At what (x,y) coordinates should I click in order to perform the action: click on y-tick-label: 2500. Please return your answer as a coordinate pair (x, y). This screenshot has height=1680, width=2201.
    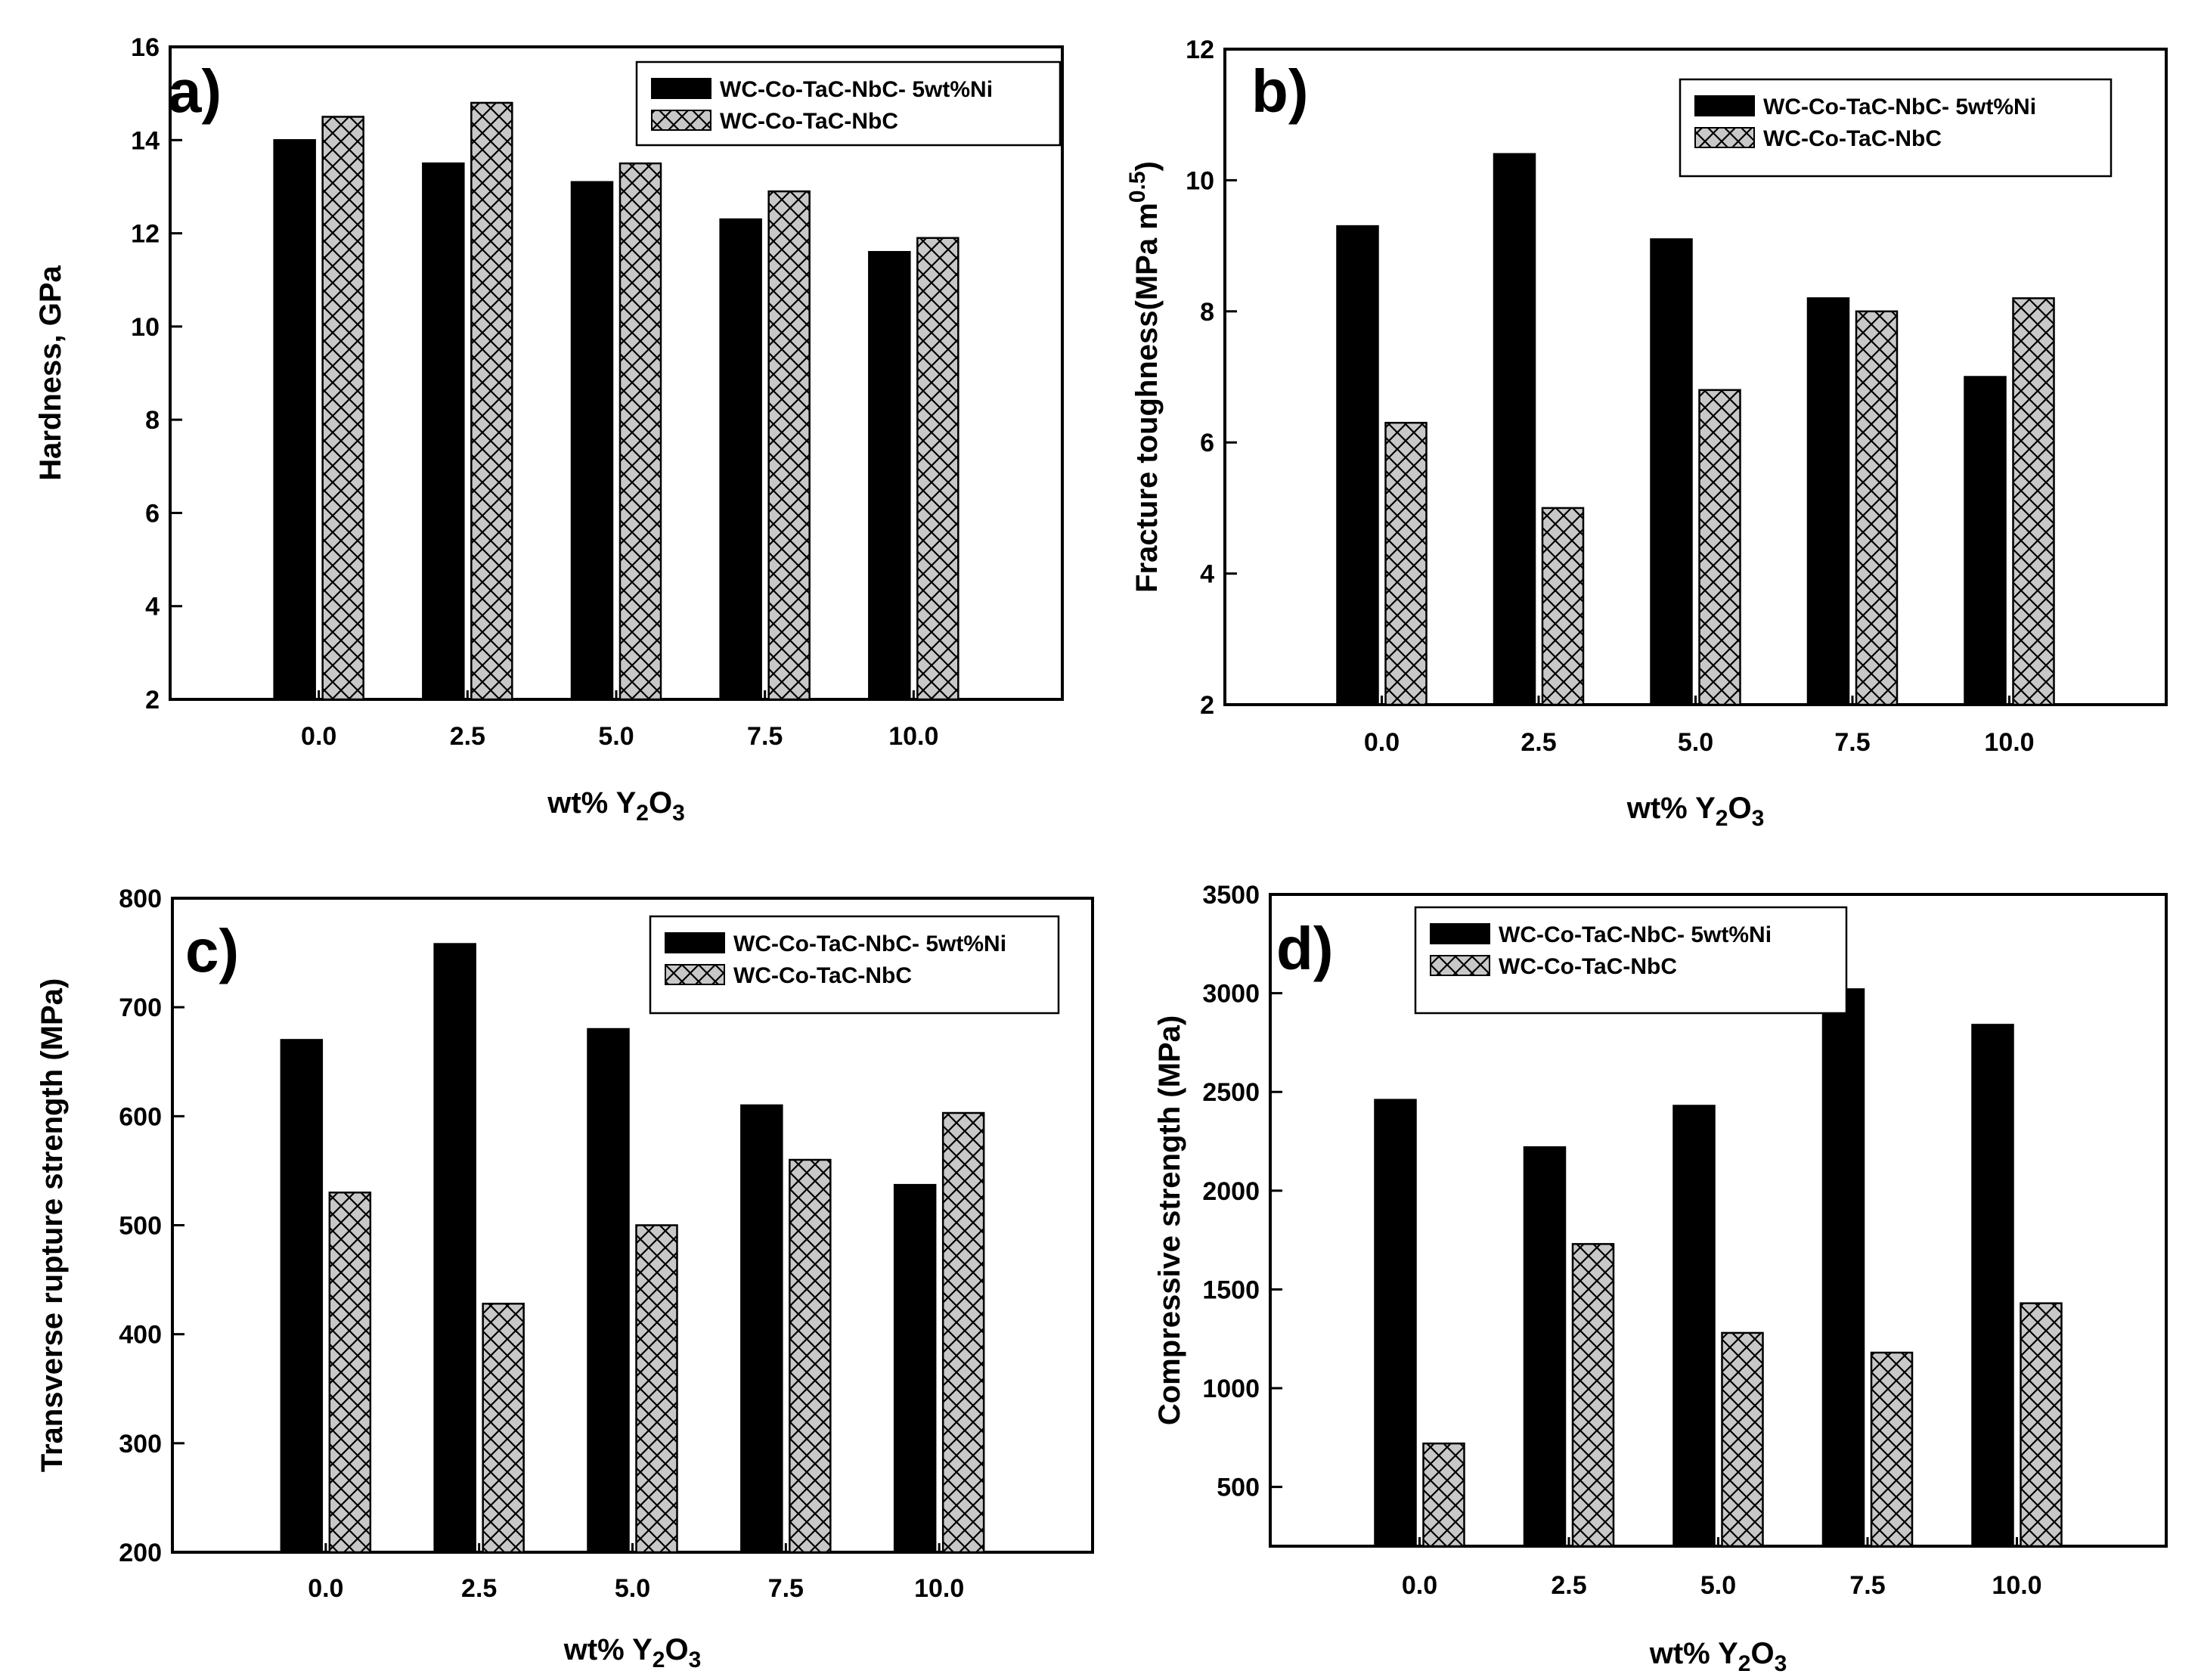
    Looking at the image, I should click on (1231, 1092).